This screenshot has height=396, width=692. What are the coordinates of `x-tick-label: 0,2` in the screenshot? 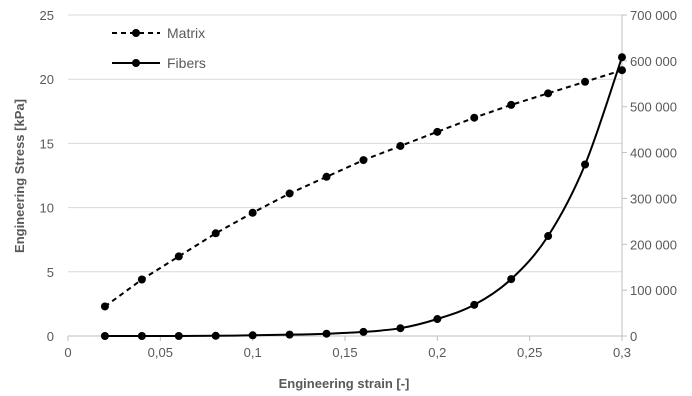 It's located at (437, 352).